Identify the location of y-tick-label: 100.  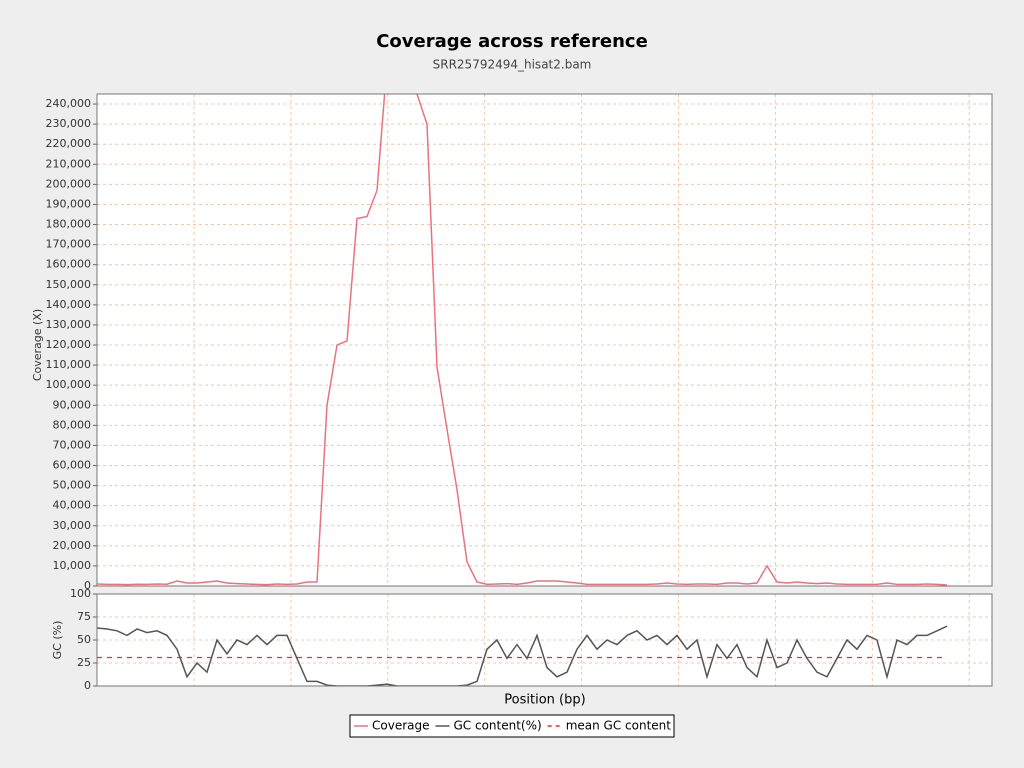
(80, 593).